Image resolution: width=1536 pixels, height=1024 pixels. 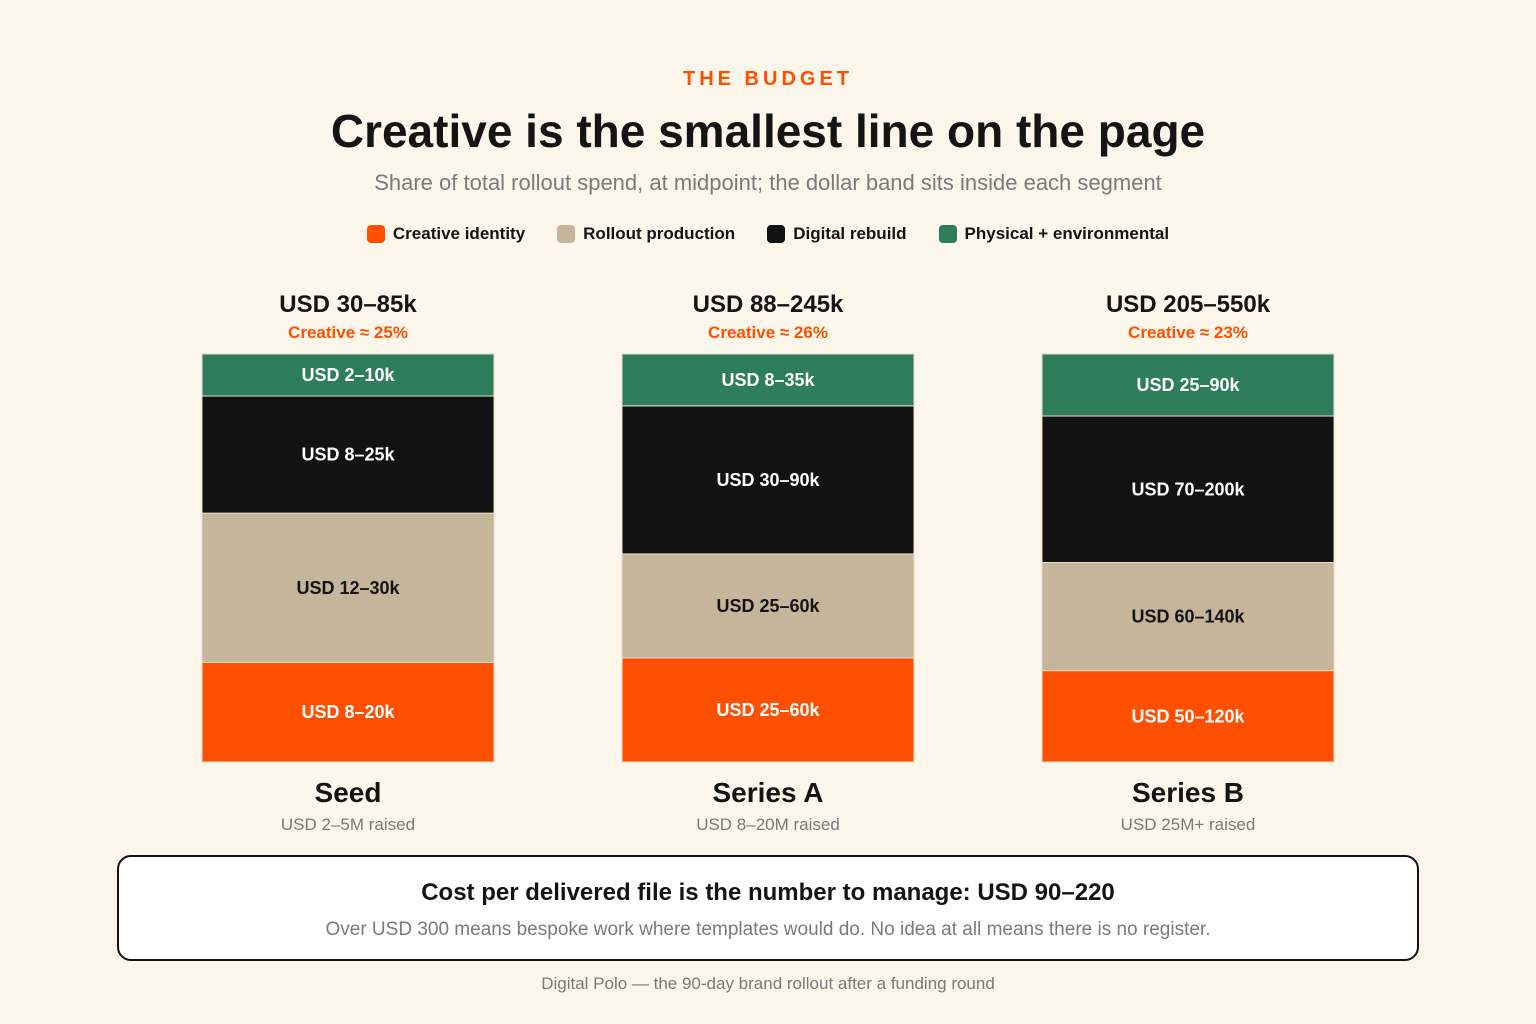 I want to click on eyebrow-label: THE BUDGET, so click(x=768, y=79).